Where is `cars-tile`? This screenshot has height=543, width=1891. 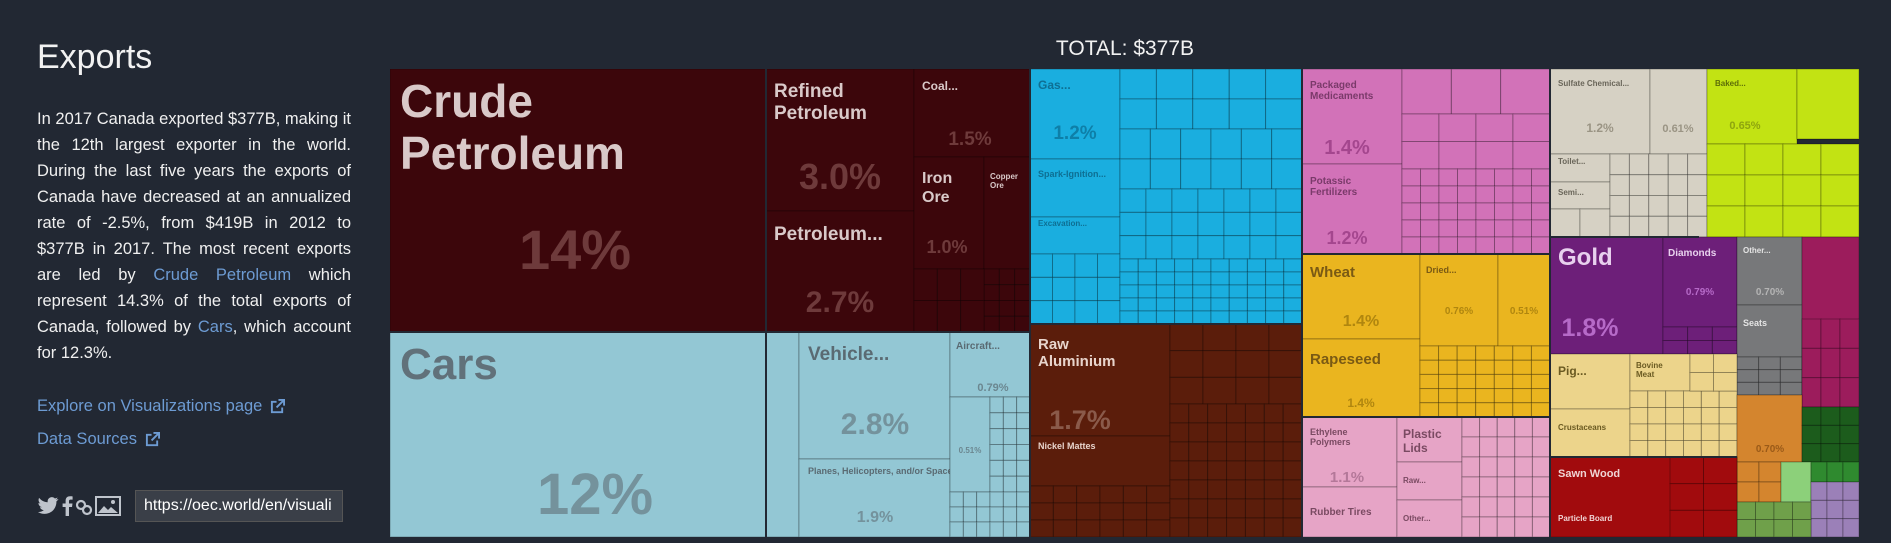 cars-tile is located at coordinates (595, 434).